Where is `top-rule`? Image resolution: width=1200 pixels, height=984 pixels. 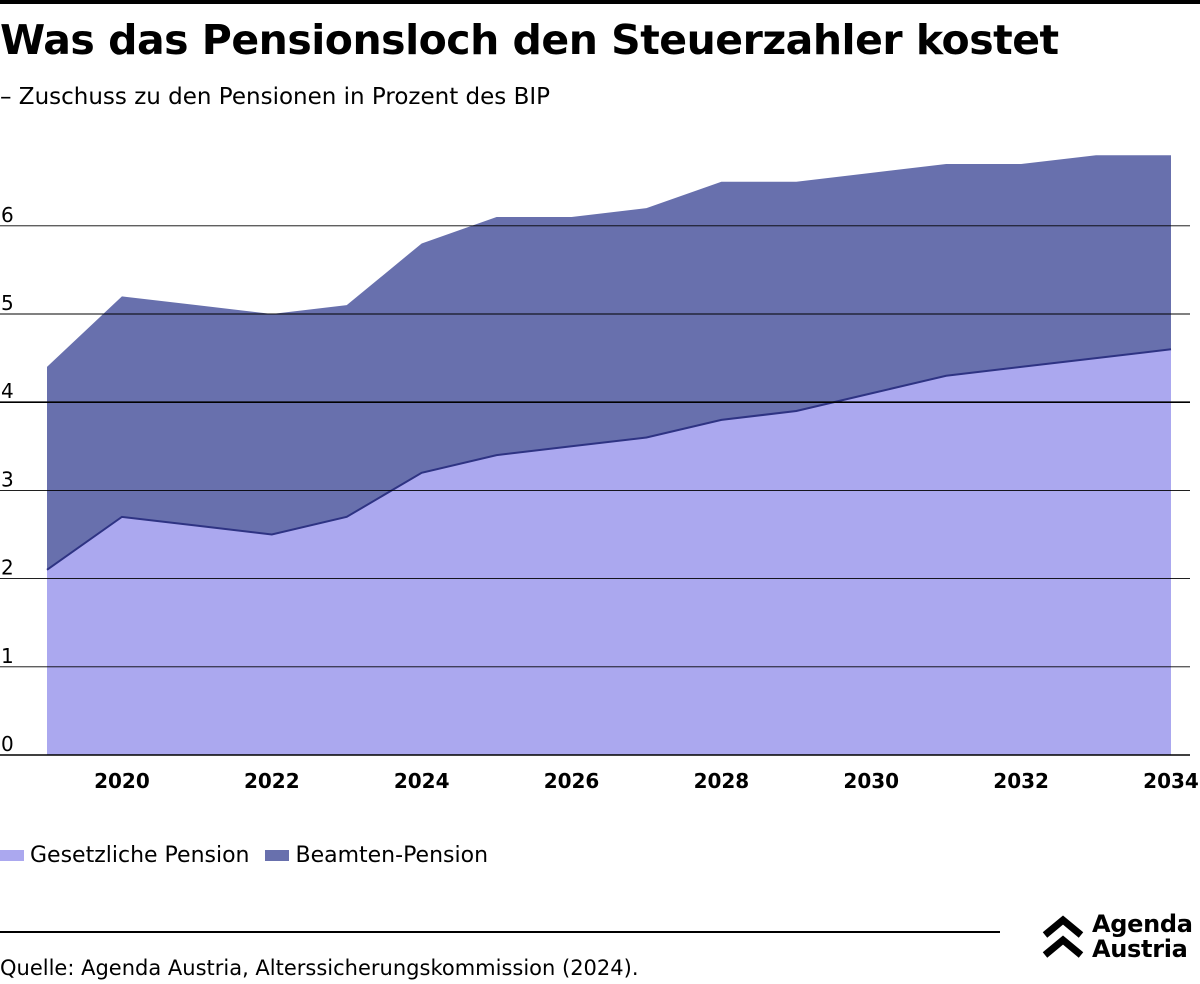 top-rule is located at coordinates (600, 2).